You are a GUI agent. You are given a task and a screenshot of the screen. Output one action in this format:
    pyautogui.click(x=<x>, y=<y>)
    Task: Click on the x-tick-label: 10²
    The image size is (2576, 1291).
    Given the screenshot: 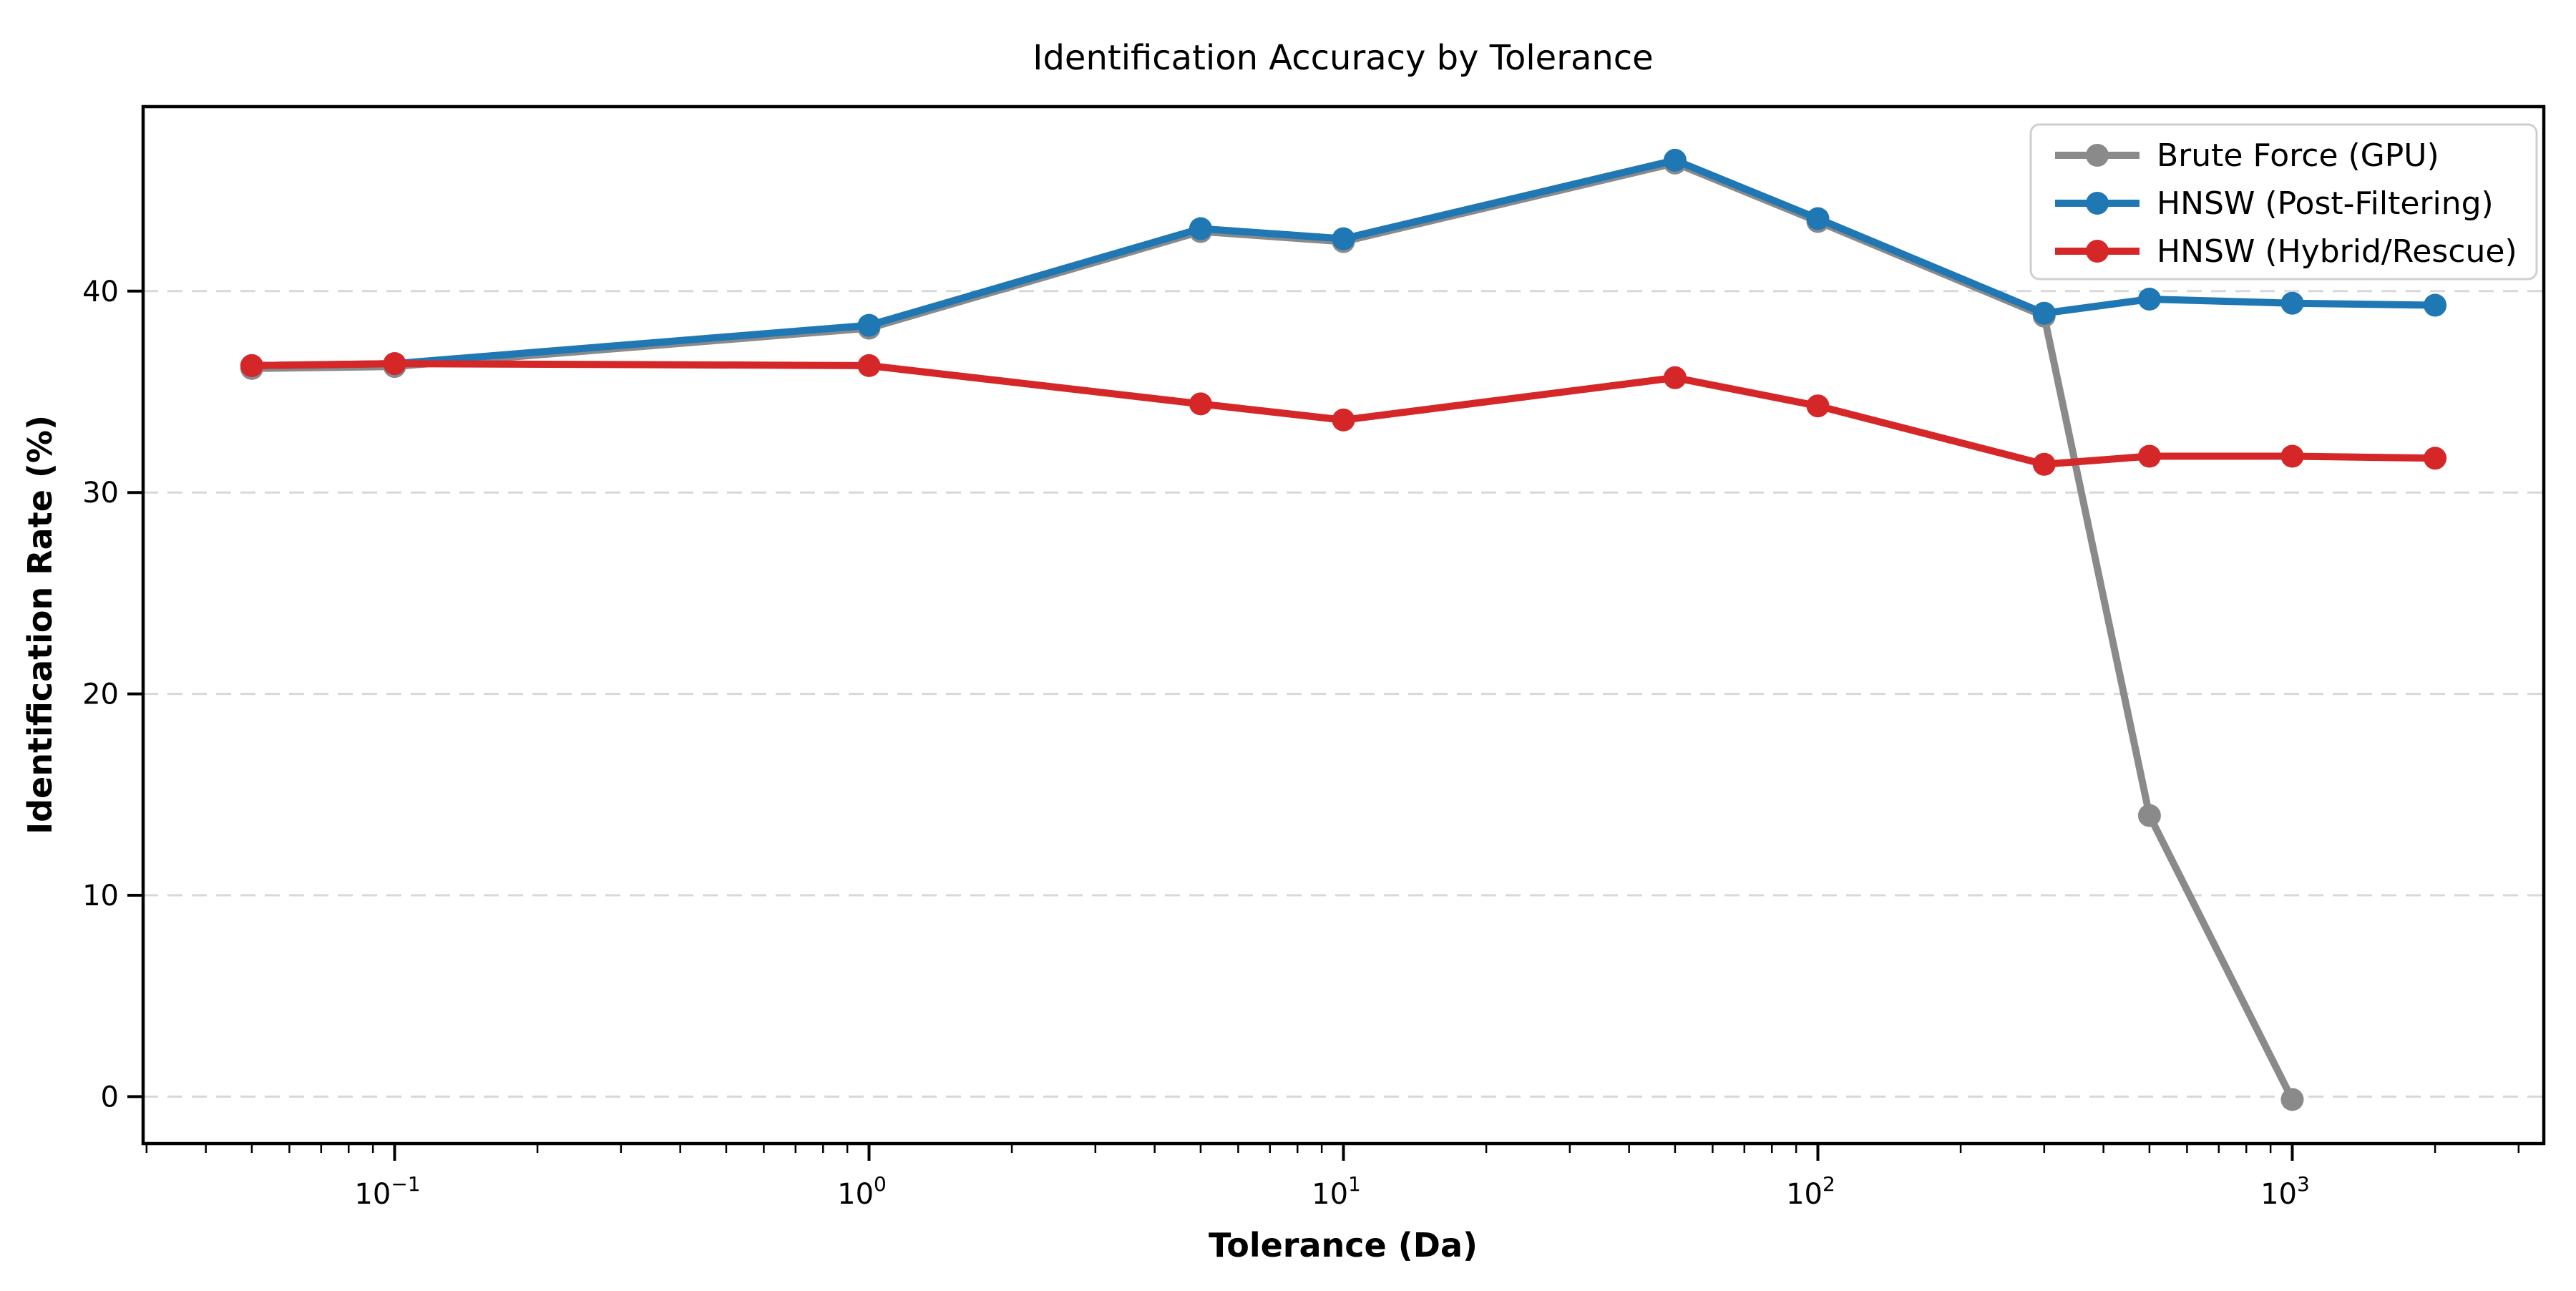 What is the action you would take?
    pyautogui.click(x=1810, y=1191)
    